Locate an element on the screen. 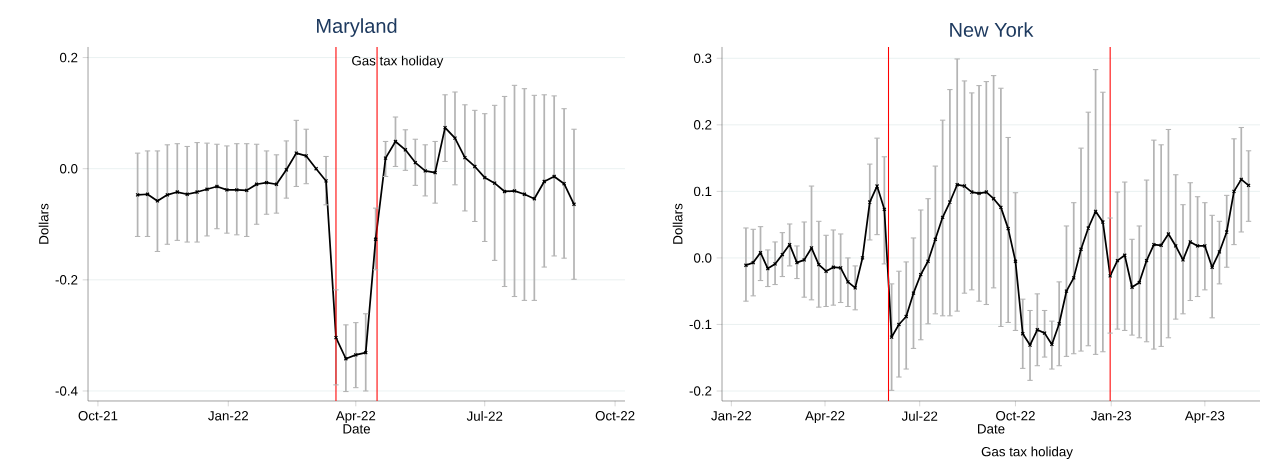  y-tick-label: -0.1 is located at coordinates (700, 324).